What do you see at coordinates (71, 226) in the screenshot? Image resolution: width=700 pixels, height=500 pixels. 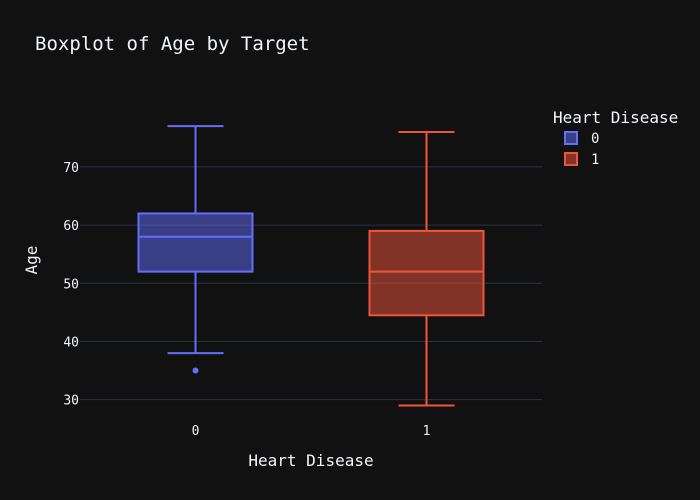 I see `y-tick-label: 60` at bounding box center [71, 226].